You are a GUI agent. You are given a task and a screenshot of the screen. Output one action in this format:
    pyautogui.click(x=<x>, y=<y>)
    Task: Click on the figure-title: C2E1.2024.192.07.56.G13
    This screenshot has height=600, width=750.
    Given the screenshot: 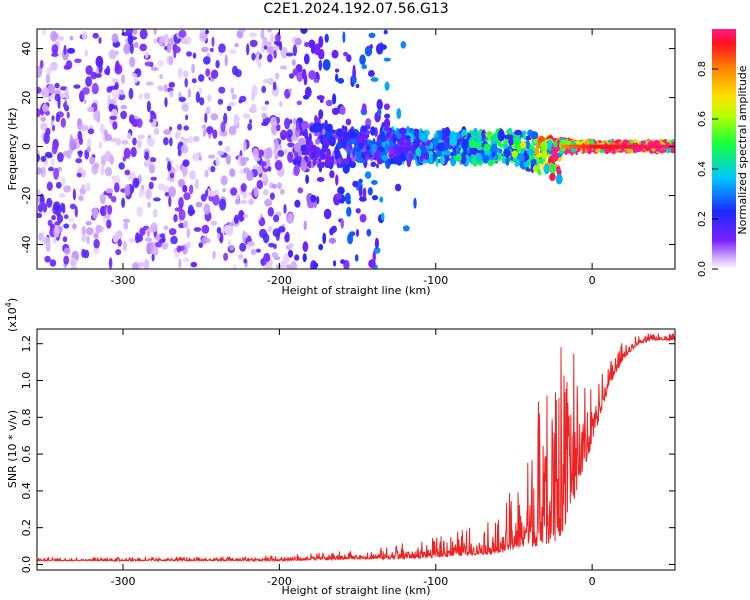 What is the action you would take?
    pyautogui.click(x=356, y=9)
    